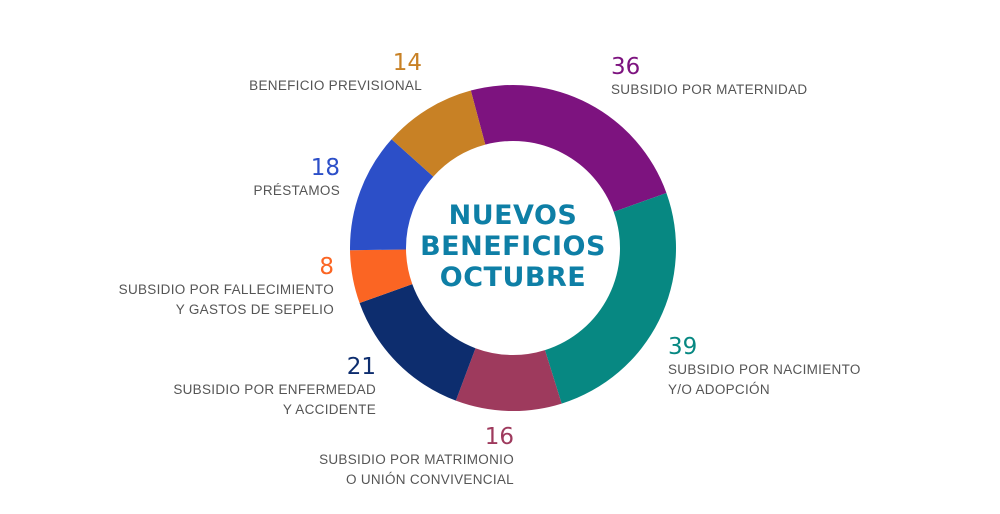  I want to click on segment-label-enfermedad: 21 SUBSIDIO POR ENFERMEDAD Y ACCIDENTE, so click(274, 387).